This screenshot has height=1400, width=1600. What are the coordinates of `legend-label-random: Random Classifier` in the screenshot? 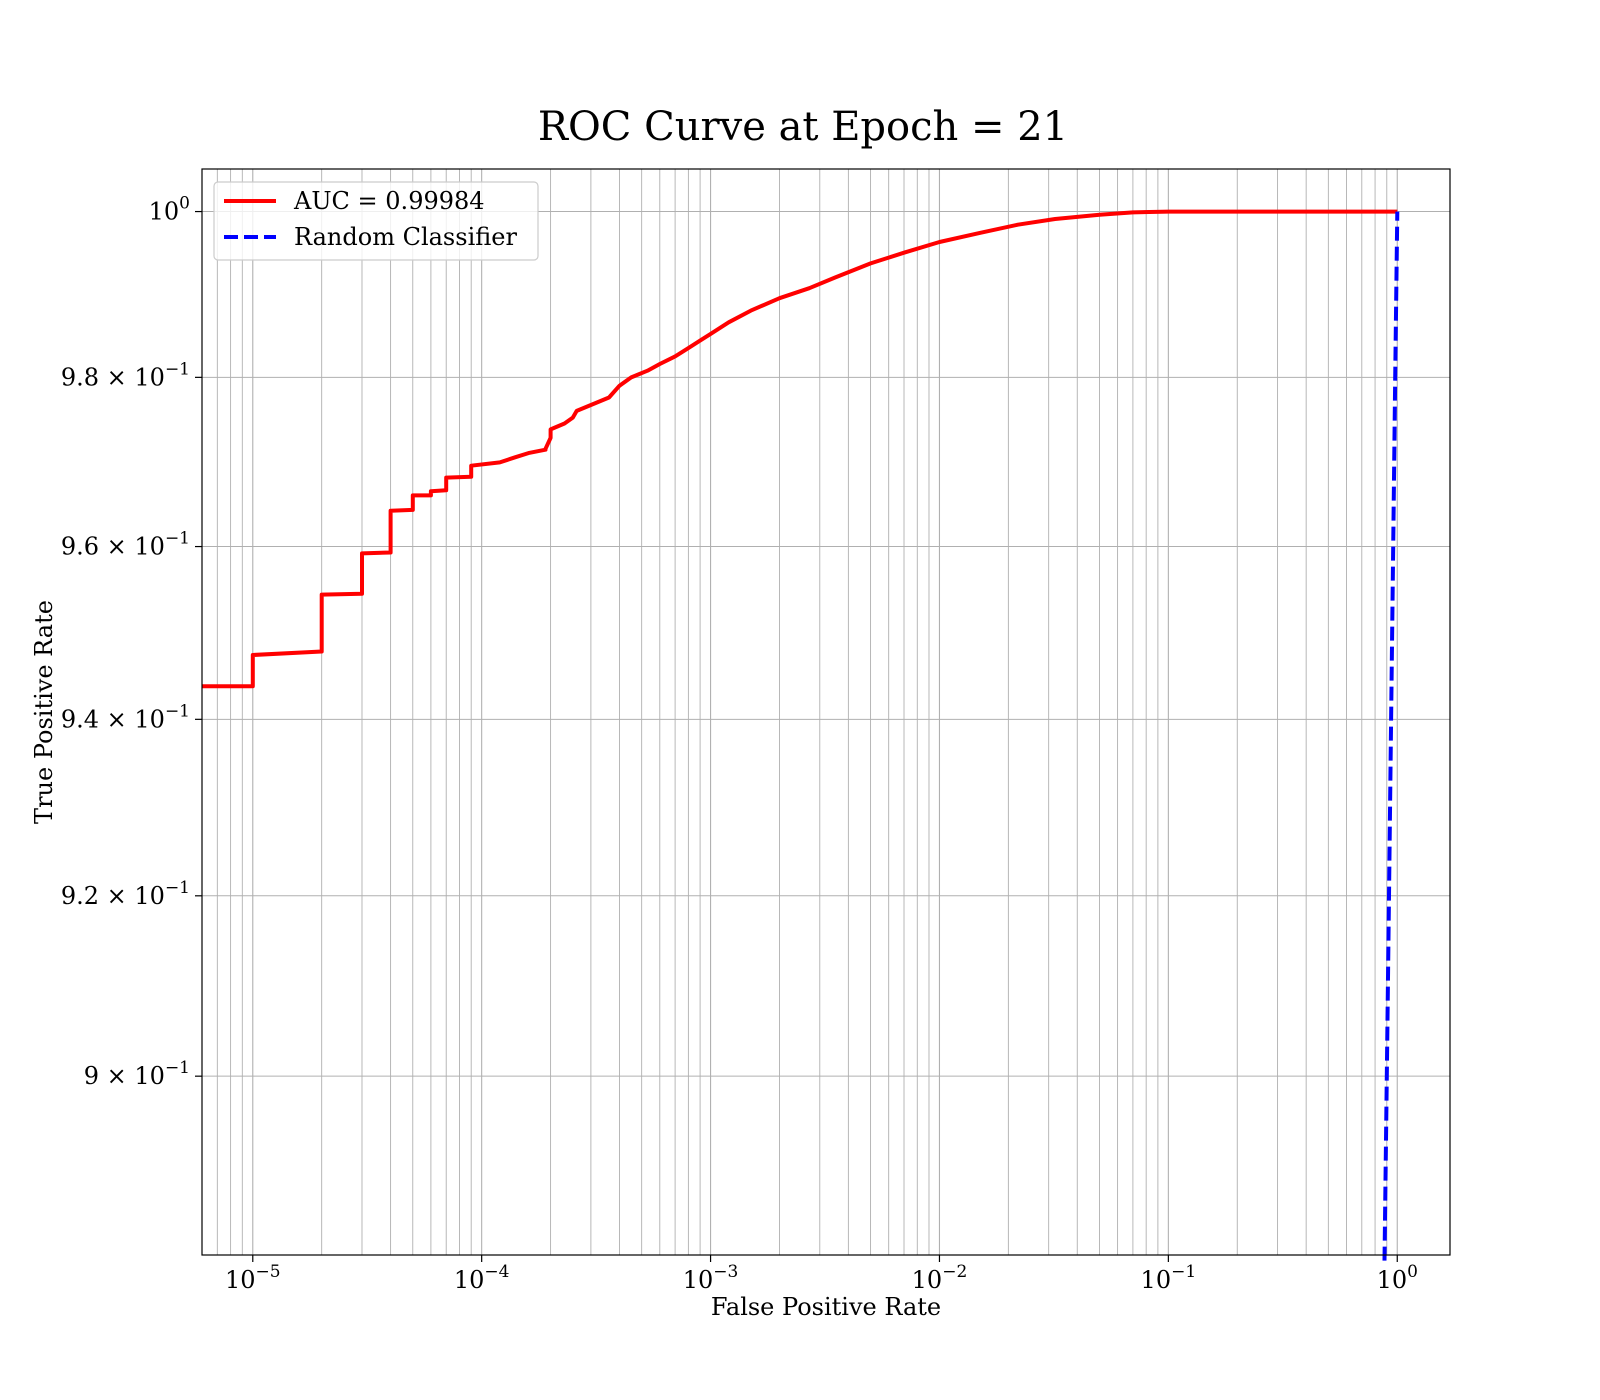 It's located at (405, 237).